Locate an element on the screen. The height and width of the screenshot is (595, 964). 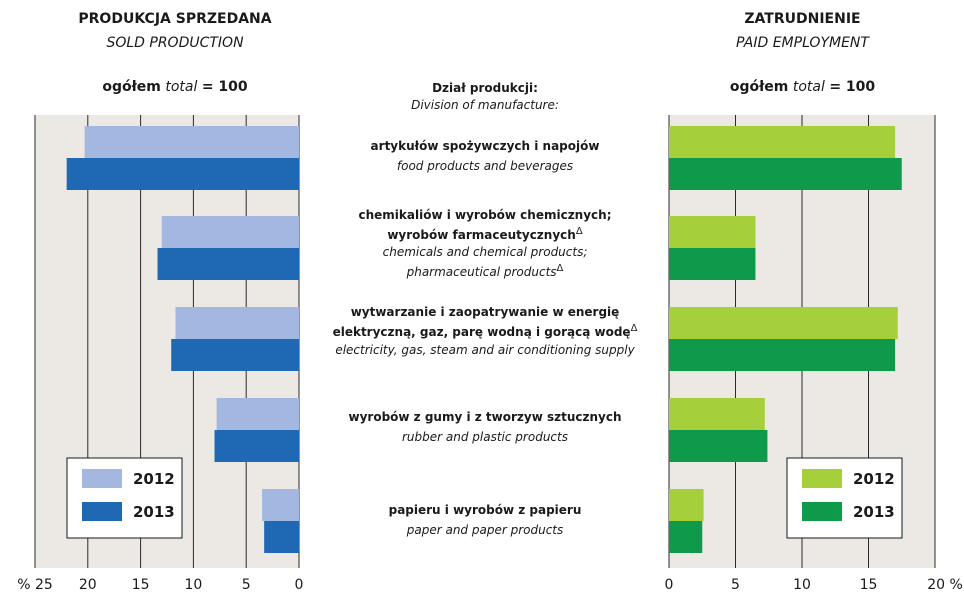
right-tick-label: 20 % is located at coordinates (945, 585).